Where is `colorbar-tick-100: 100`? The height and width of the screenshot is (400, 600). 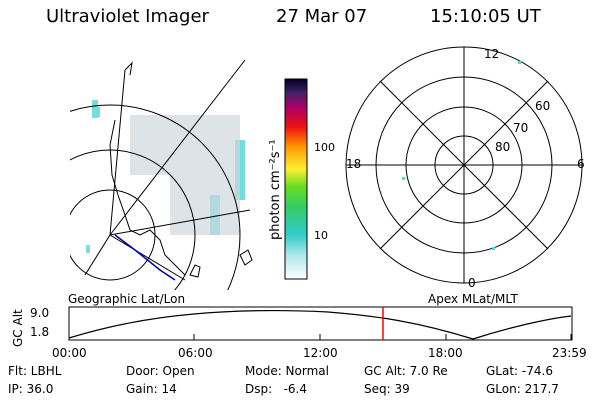
colorbar-tick-100: 100 is located at coordinates (324, 147).